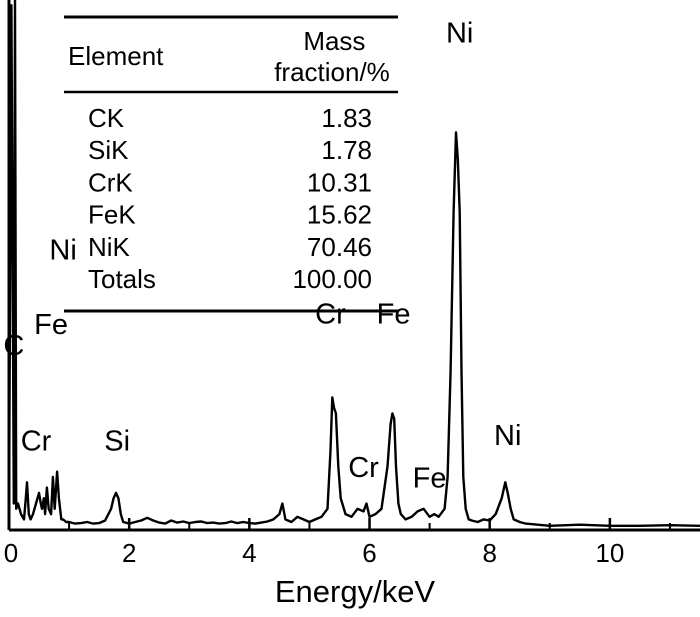 This screenshot has height=617, width=700. What do you see at coordinates (346, 118) in the screenshot?
I see `table-cell-mass: 1.83` at bounding box center [346, 118].